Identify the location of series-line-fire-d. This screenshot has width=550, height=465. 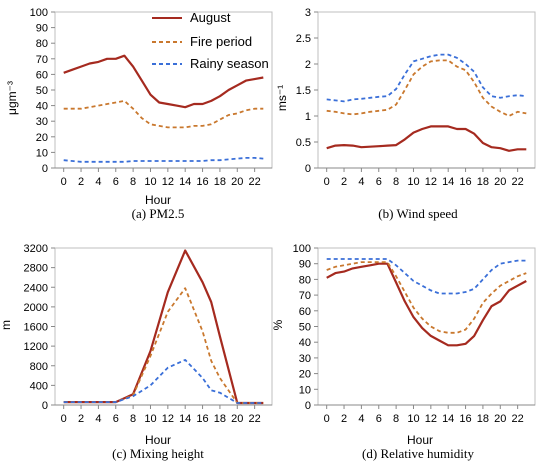
(426, 297).